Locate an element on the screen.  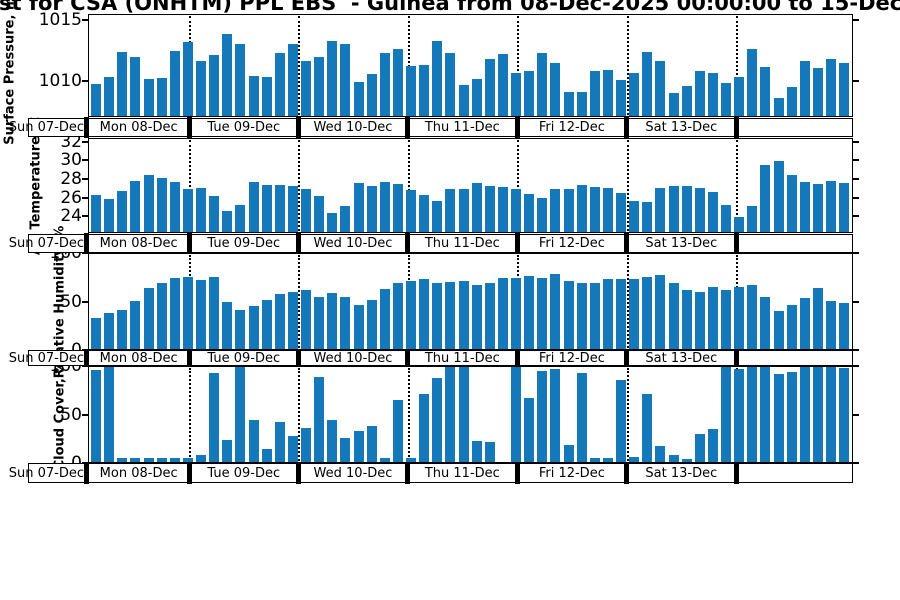
ytick-right is located at coordinates (856, 350).